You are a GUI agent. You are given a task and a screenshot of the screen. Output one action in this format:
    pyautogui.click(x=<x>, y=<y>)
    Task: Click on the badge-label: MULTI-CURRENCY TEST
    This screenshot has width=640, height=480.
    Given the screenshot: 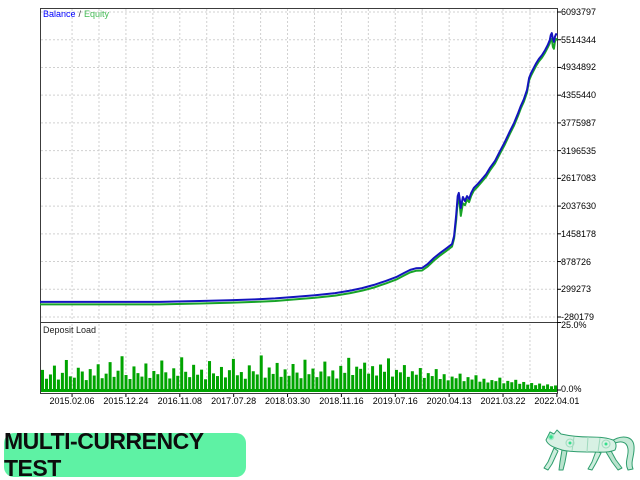 What is the action you would take?
    pyautogui.click(x=104, y=454)
    